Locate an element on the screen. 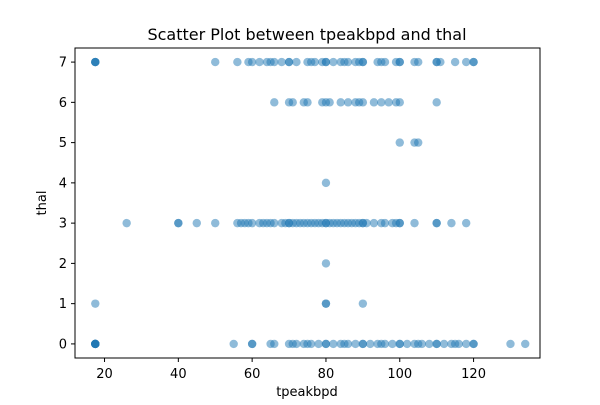  y-tick-label: 4 is located at coordinates (63, 183).